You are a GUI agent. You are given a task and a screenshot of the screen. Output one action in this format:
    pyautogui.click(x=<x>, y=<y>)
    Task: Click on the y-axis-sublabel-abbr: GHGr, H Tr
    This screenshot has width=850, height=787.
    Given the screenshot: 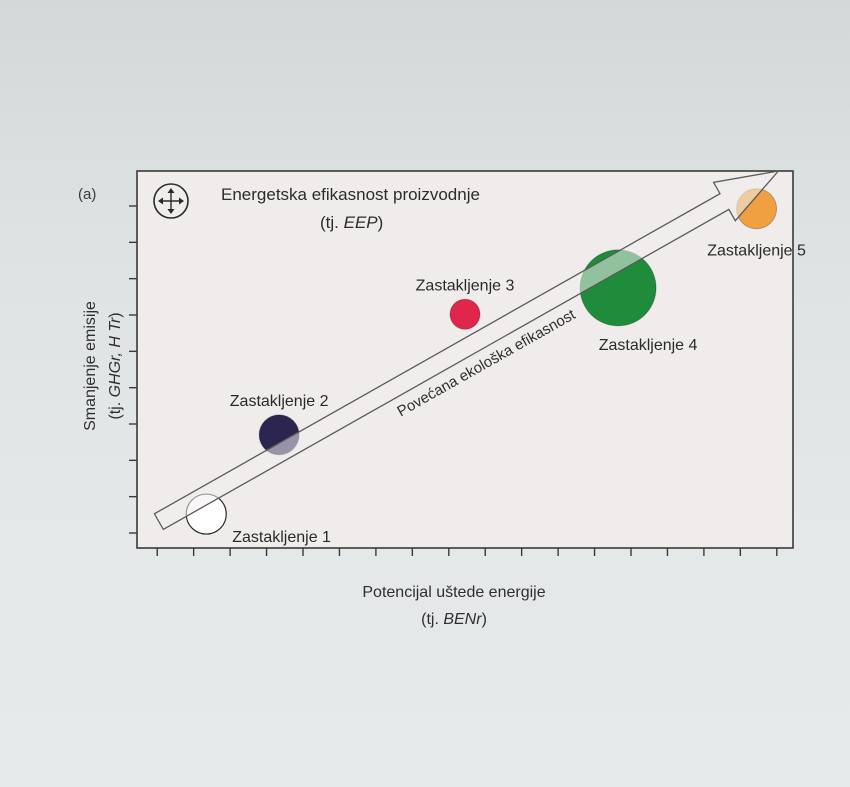 What is the action you would take?
    pyautogui.click(x=115, y=357)
    